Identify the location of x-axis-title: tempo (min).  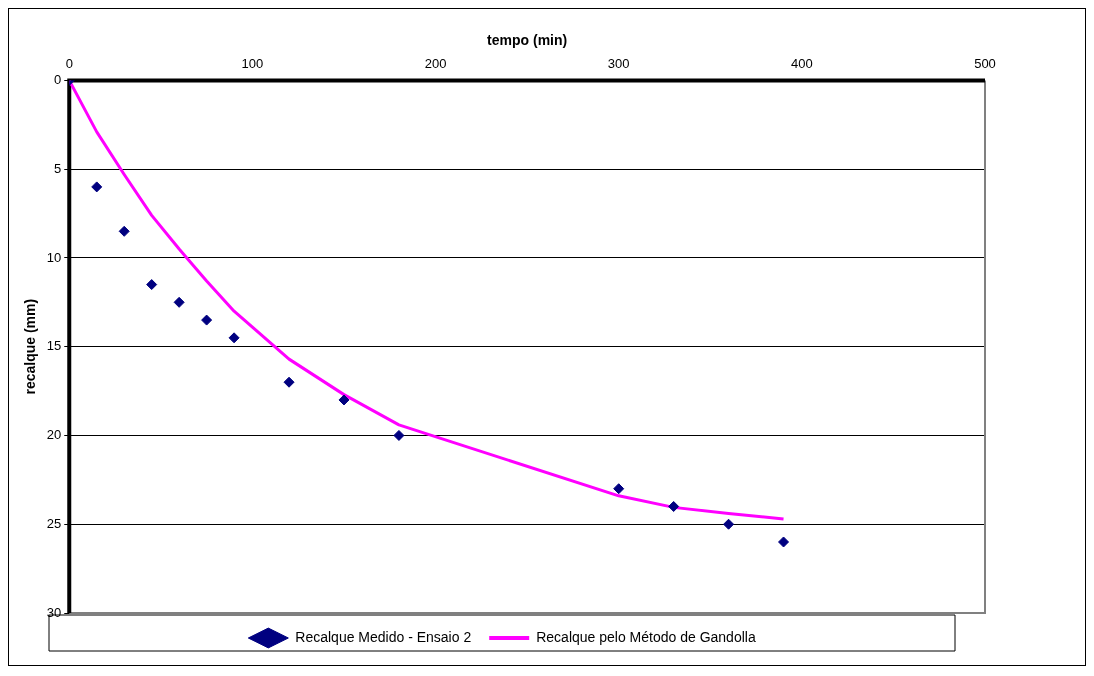
(527, 40).